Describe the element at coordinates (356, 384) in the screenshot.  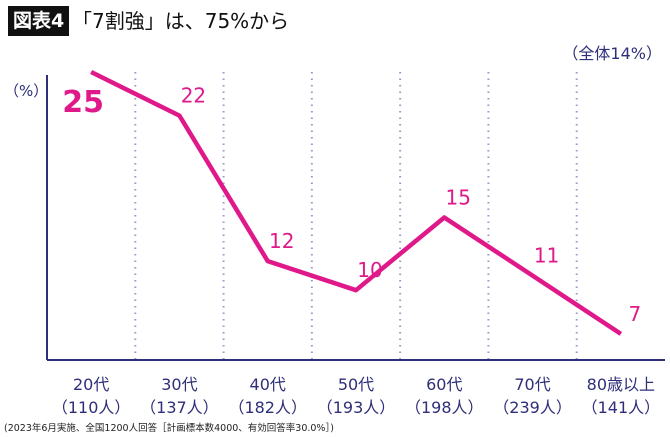
I see `x-tick-label: 50代` at that location.